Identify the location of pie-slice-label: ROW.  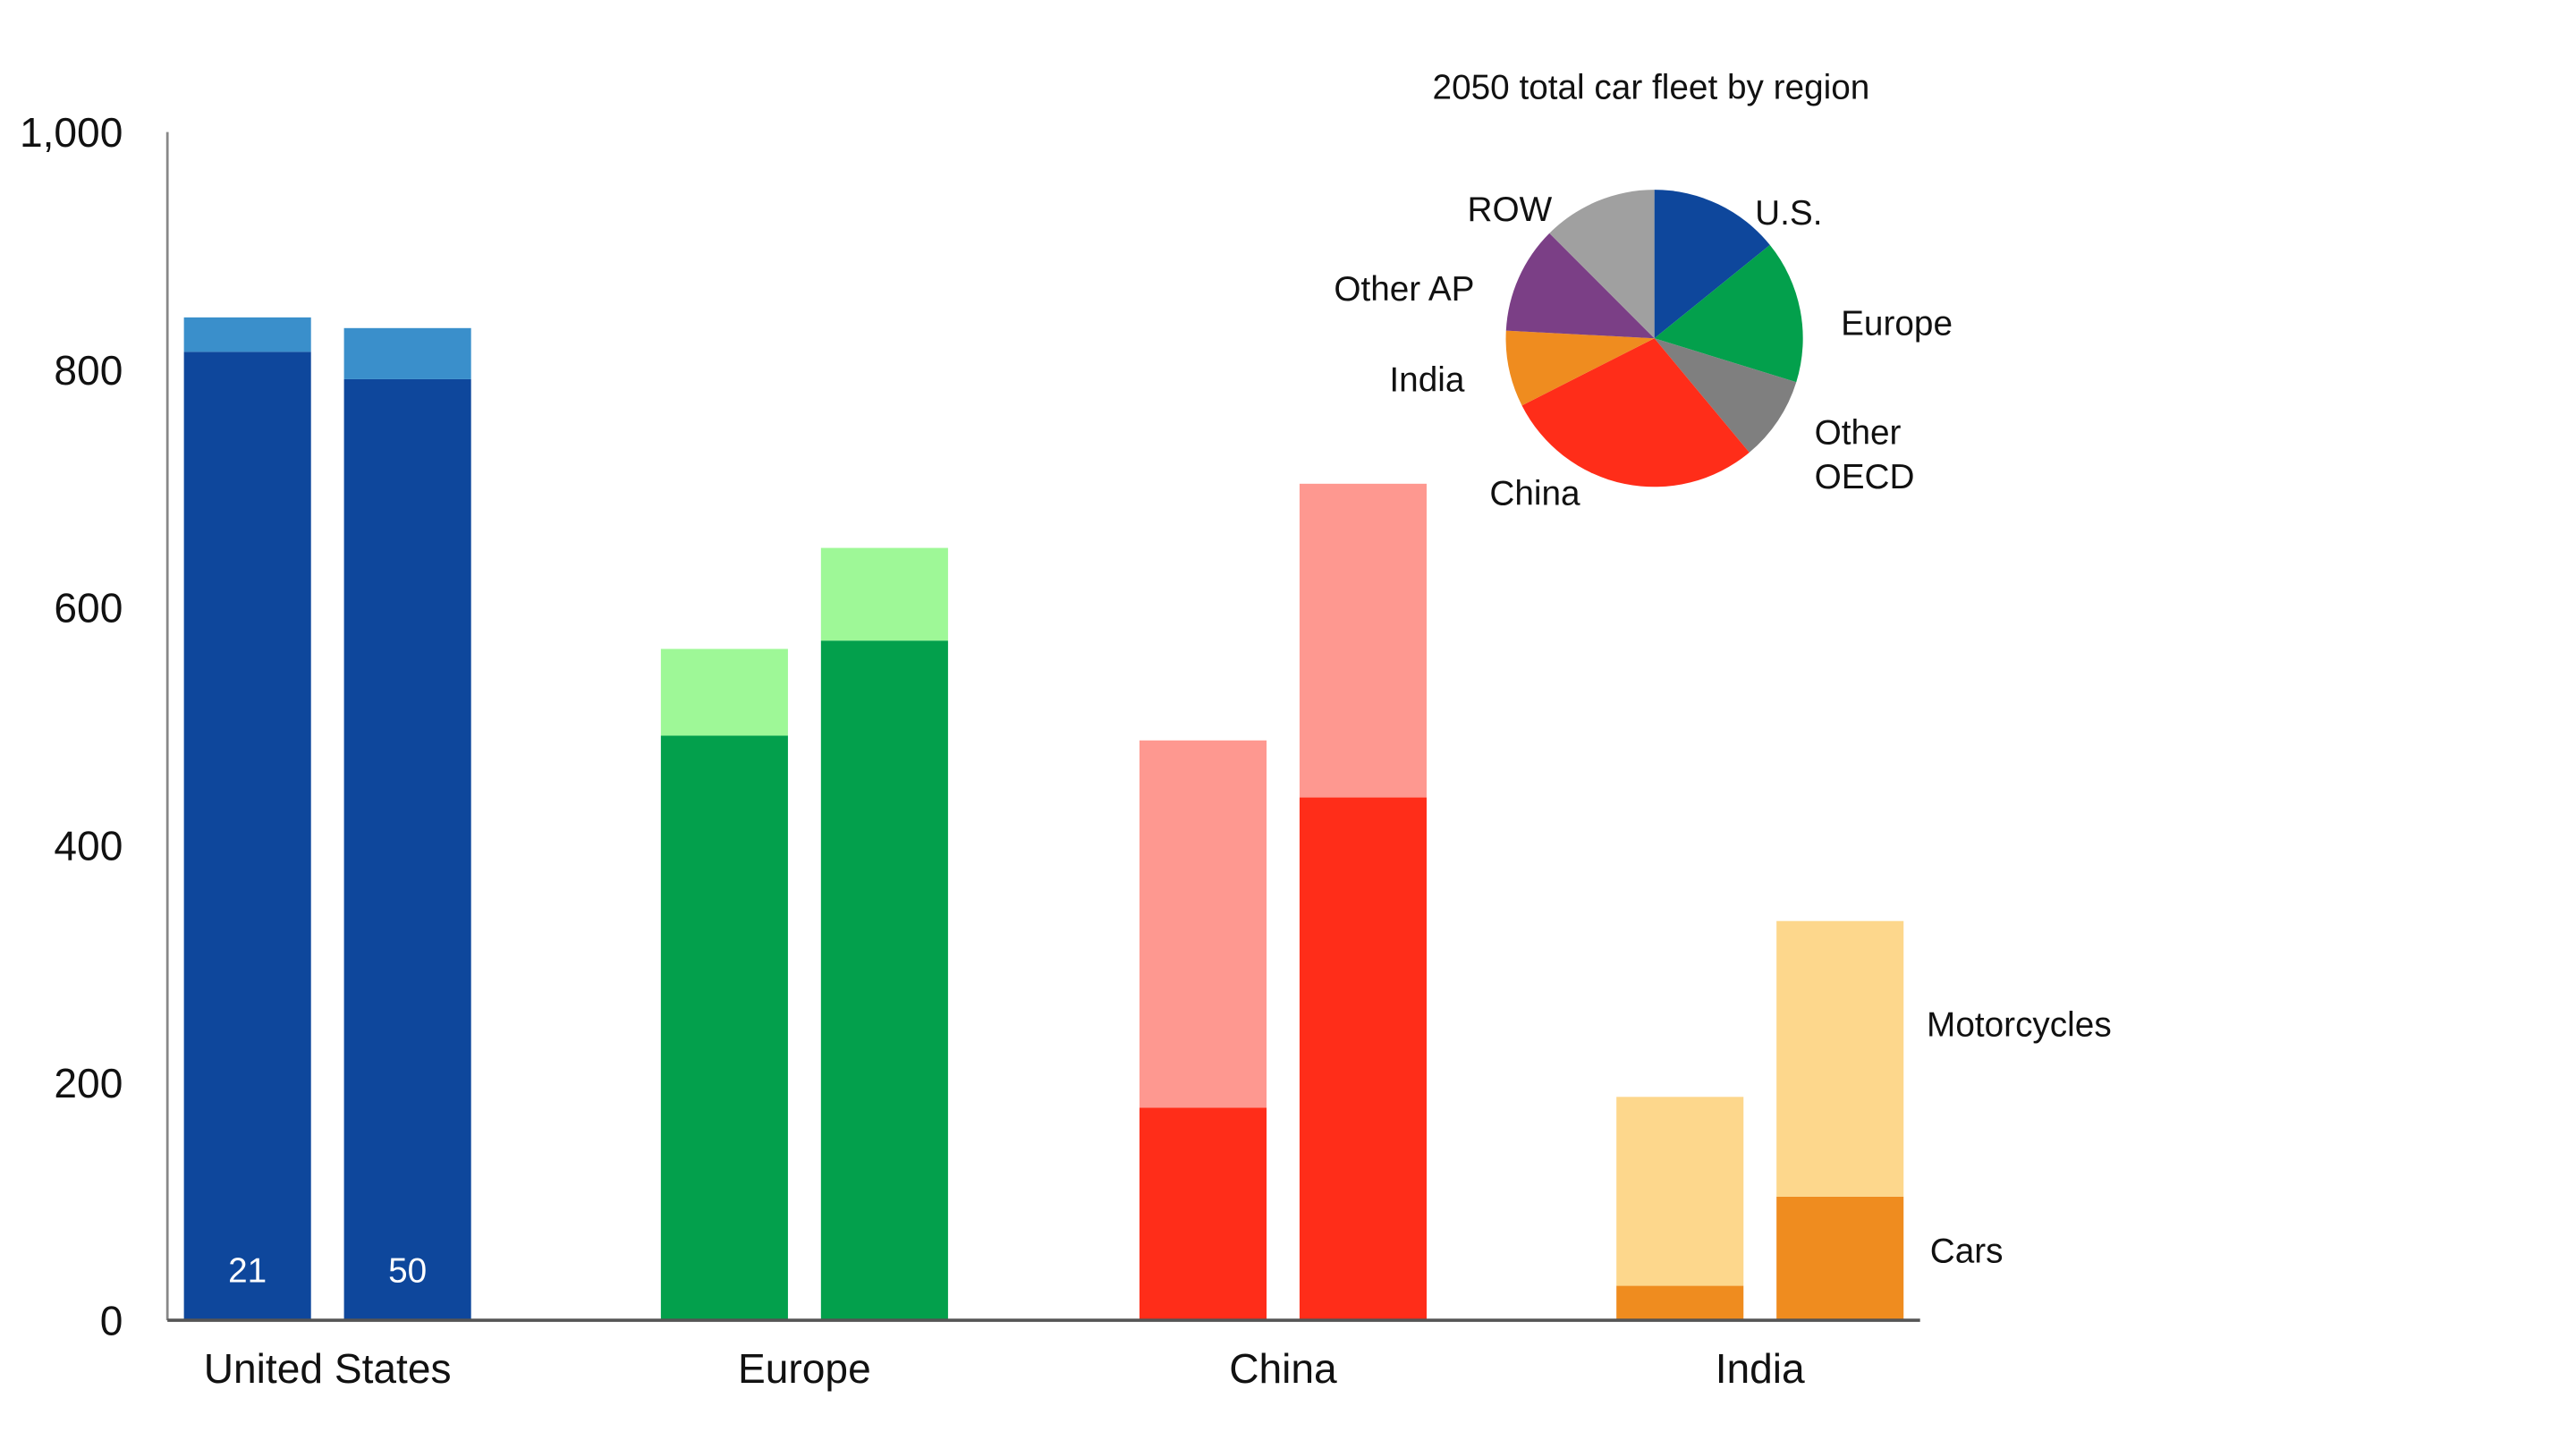
(1510, 210).